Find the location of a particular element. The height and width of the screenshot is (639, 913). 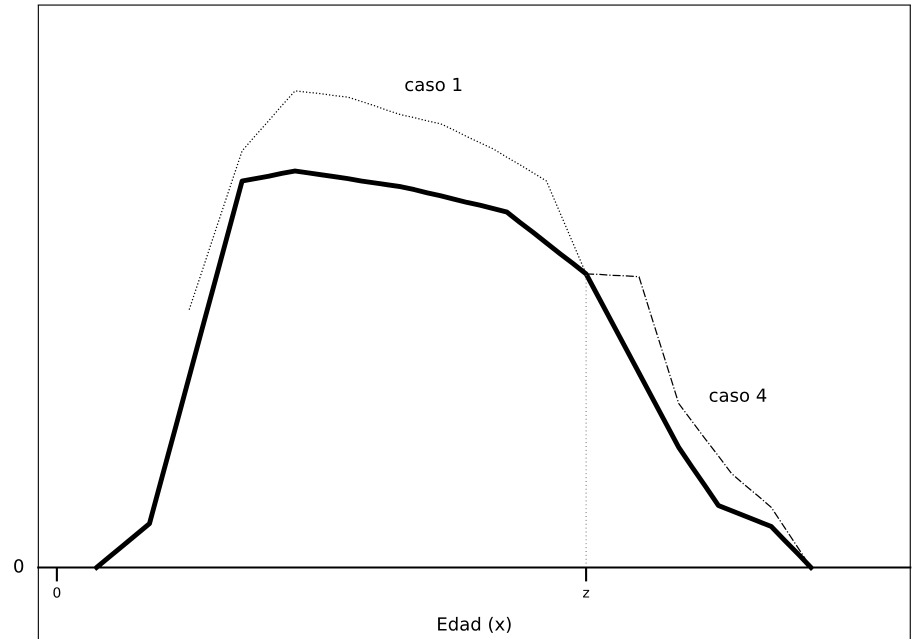

text: 0 is located at coordinates (19, 566).